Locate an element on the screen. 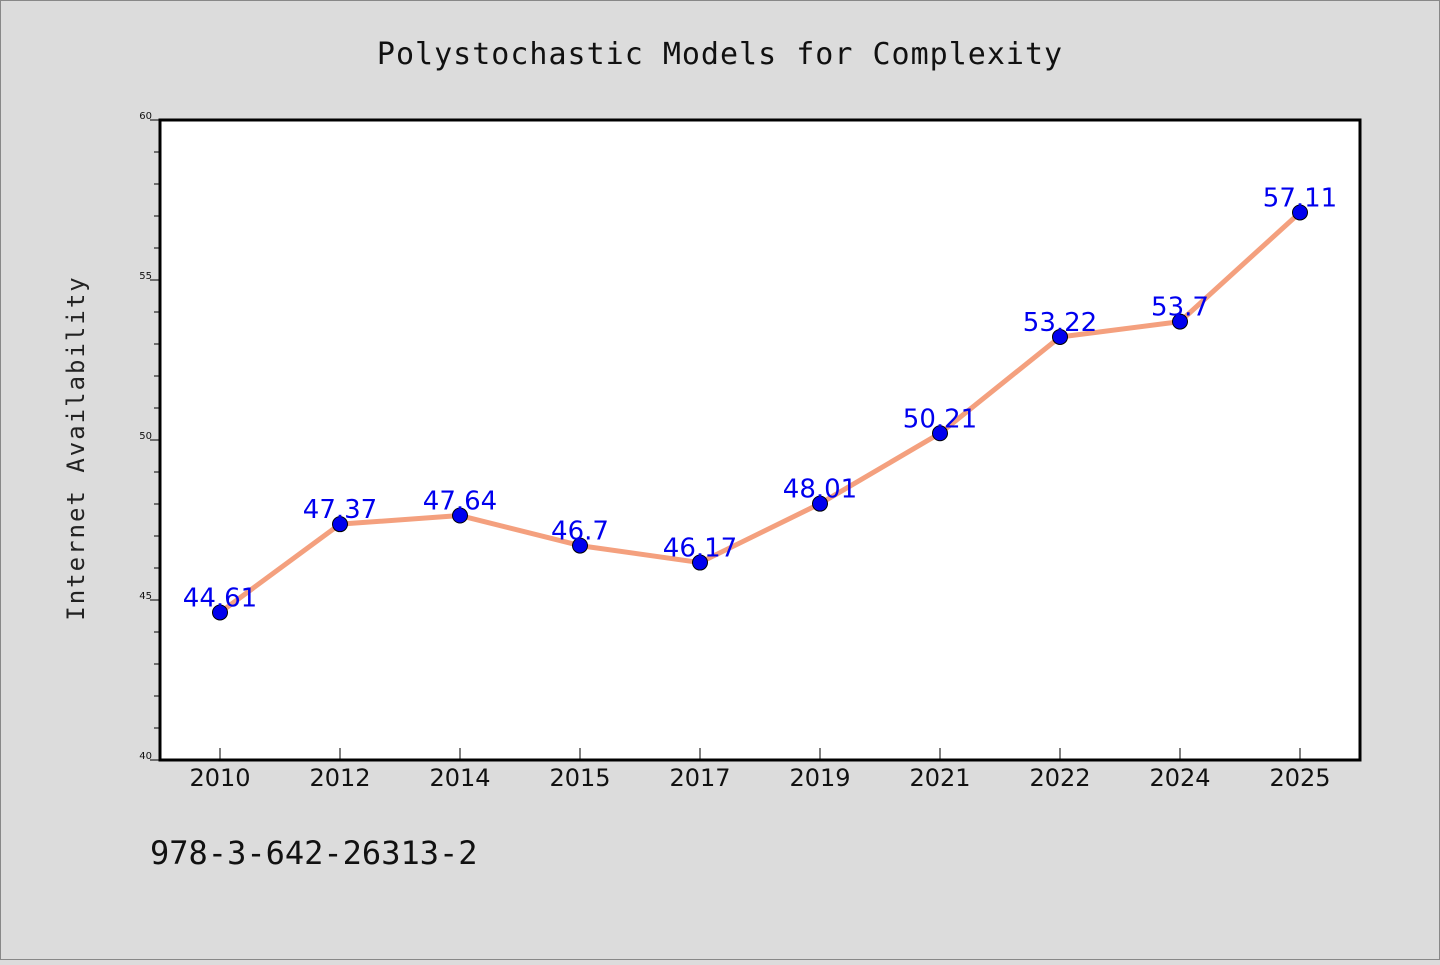 Image resolution: width=1440 pixels, height=965 pixels. x-tick-label: 2022 is located at coordinates (1059, 778).